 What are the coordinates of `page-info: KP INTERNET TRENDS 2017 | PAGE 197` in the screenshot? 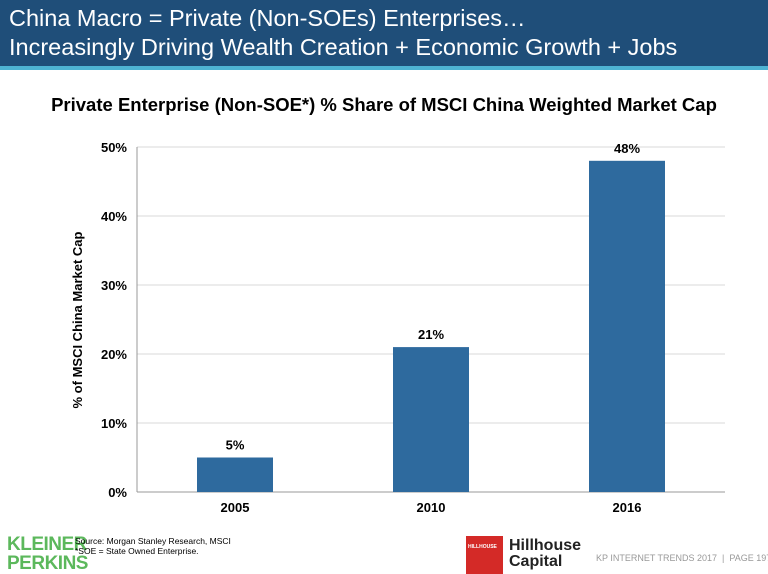 It's located at (682, 558).